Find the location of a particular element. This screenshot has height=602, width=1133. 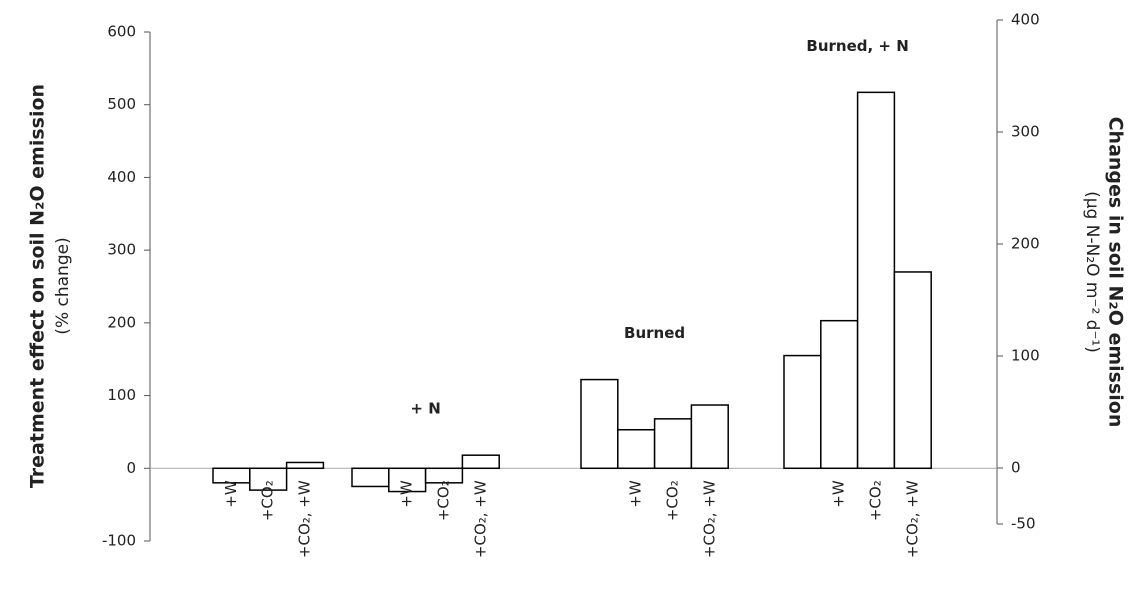

y-tick-label: 100 is located at coordinates (121, 395).